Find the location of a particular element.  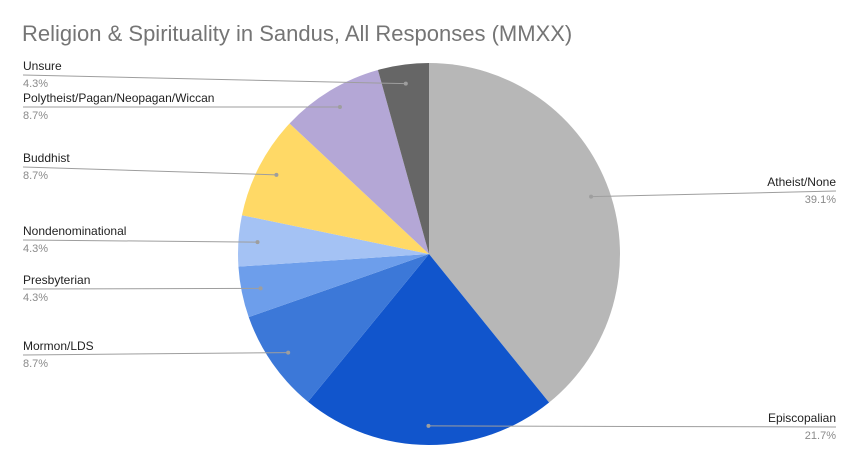

slice-name-label: Polytheist/Pagan/Neopagan/Wiccan is located at coordinates (118, 98).